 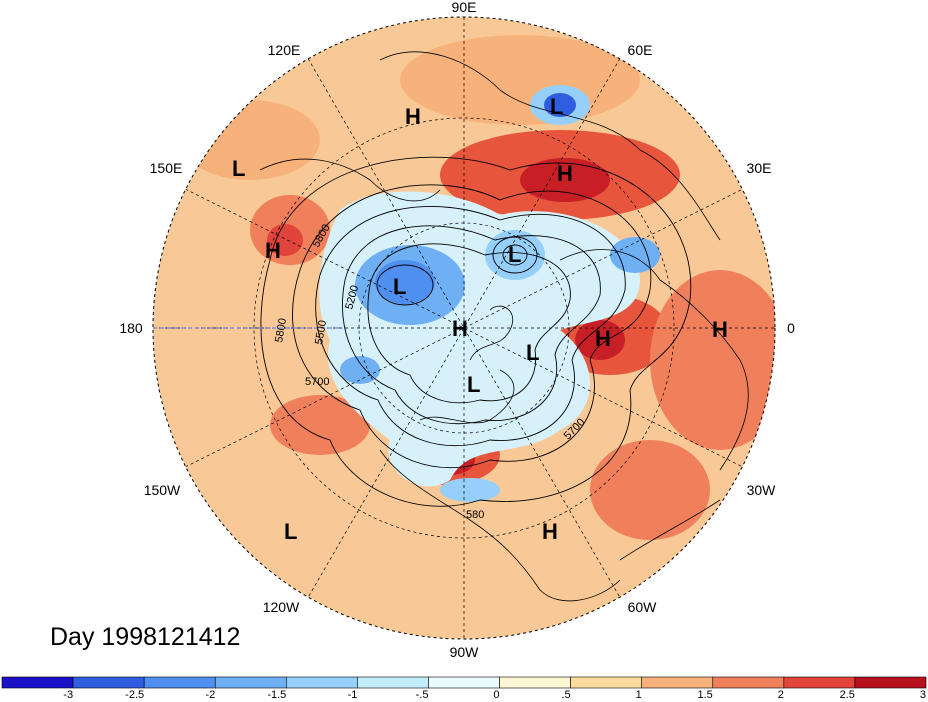 What do you see at coordinates (639, 695) in the screenshot?
I see `colorbar-tick-label: 1` at bounding box center [639, 695].